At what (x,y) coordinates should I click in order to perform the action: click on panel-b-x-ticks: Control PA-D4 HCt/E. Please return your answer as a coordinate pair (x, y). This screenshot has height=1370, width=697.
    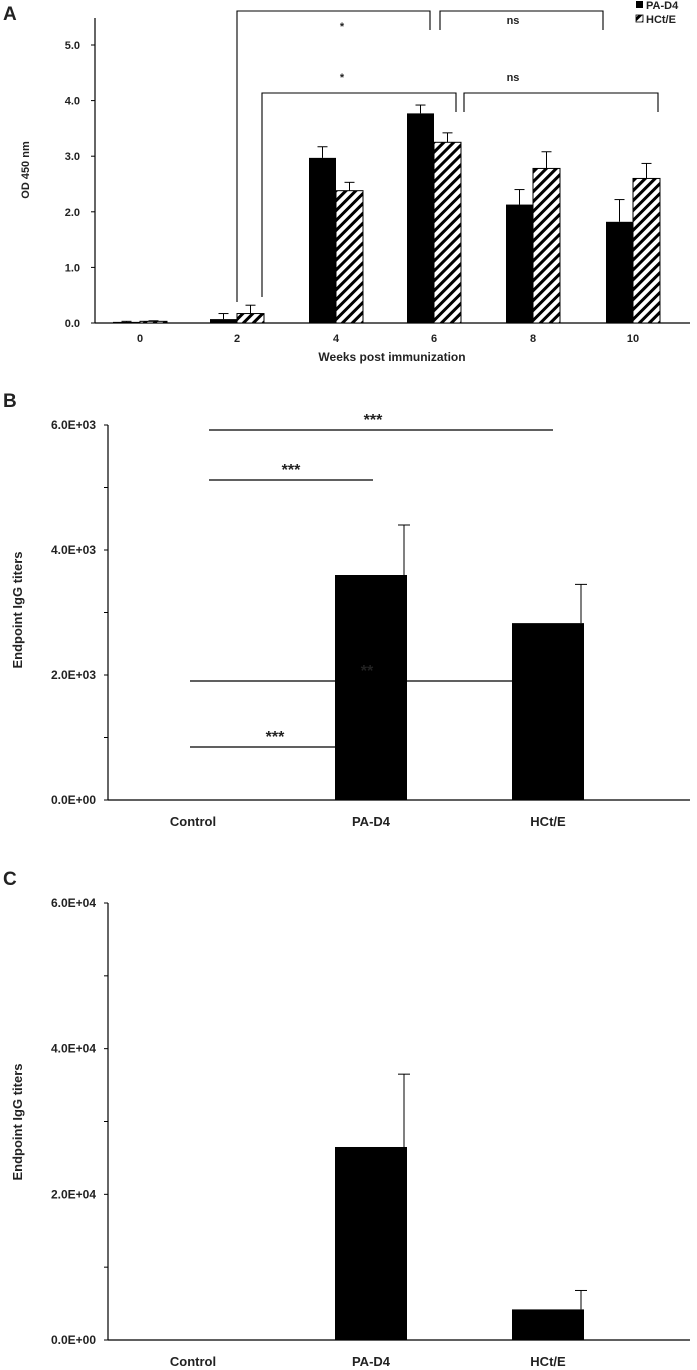
    Looking at the image, I should click on (368, 821).